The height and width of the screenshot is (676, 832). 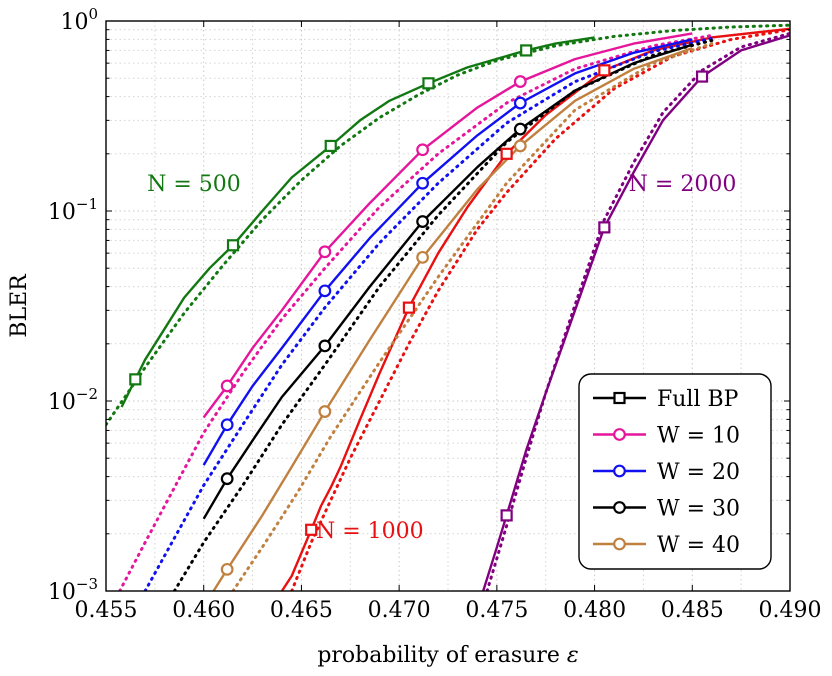 What do you see at coordinates (399, 610) in the screenshot?
I see `x-tick-label: 0.470` at bounding box center [399, 610].